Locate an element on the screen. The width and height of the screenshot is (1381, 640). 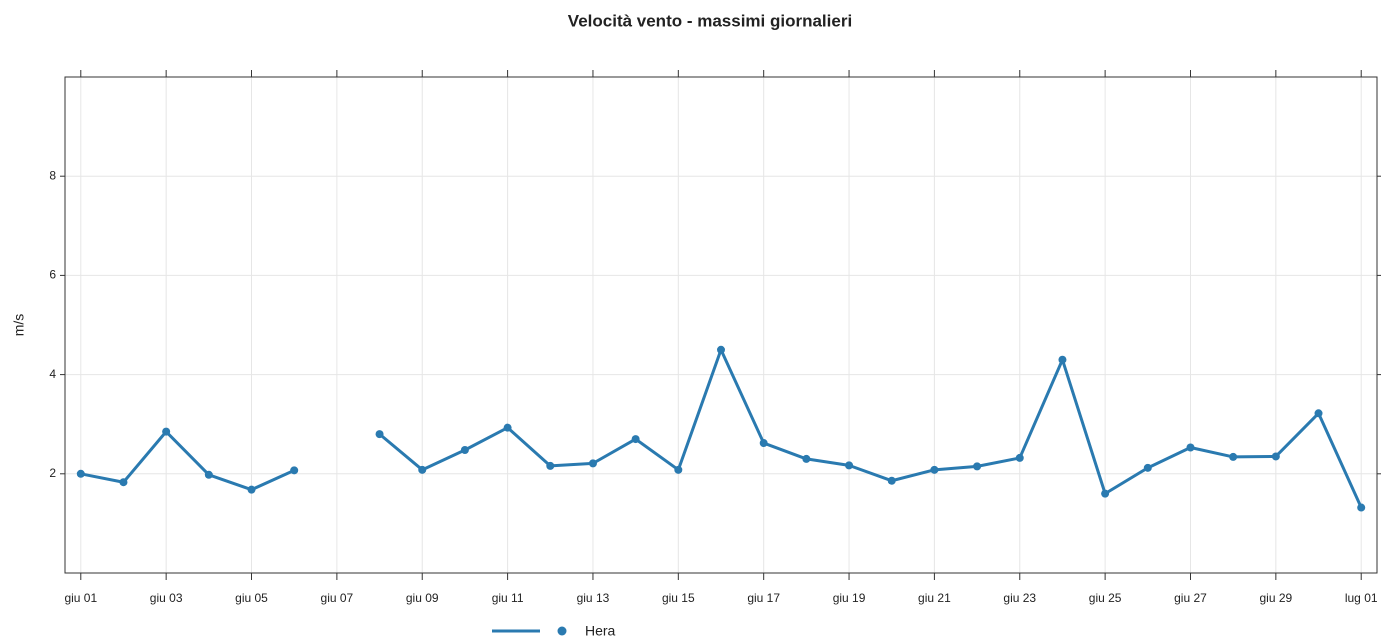
y-axis-label: m/s is located at coordinates (19, 325).